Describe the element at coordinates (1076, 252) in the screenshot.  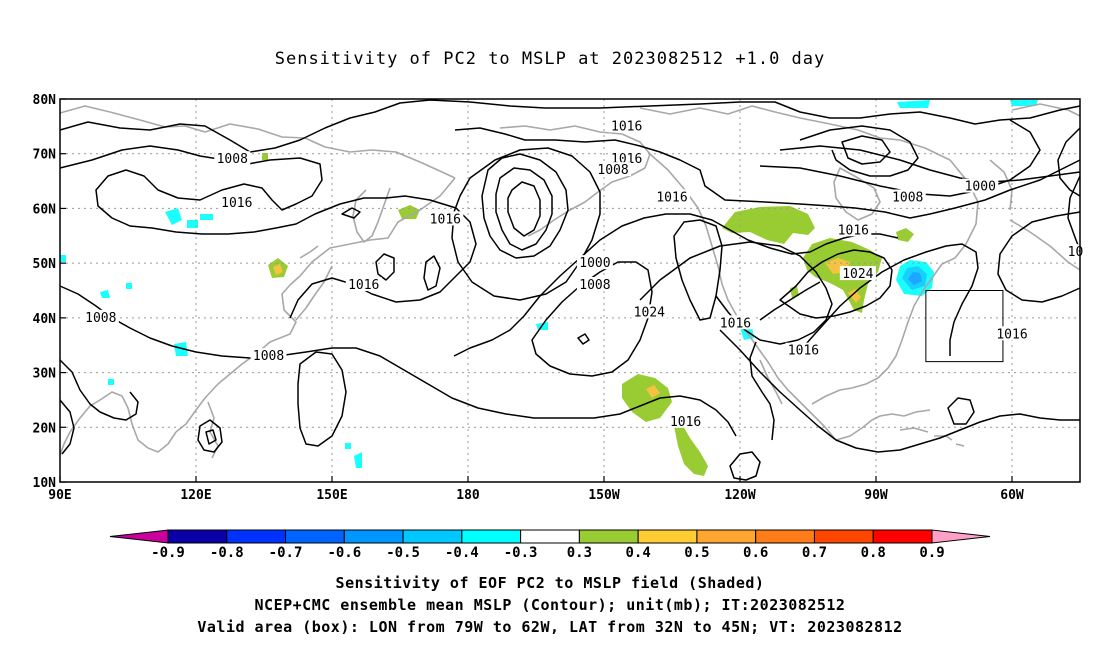
I see `contour-label: 10` at that location.